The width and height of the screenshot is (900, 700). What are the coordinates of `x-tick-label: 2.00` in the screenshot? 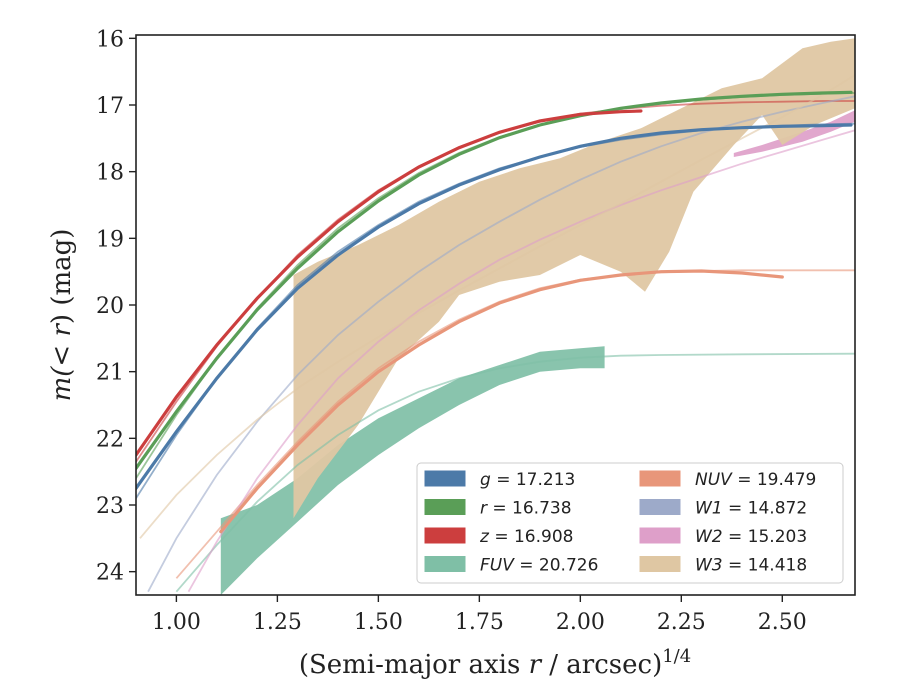 It's located at (580, 622).